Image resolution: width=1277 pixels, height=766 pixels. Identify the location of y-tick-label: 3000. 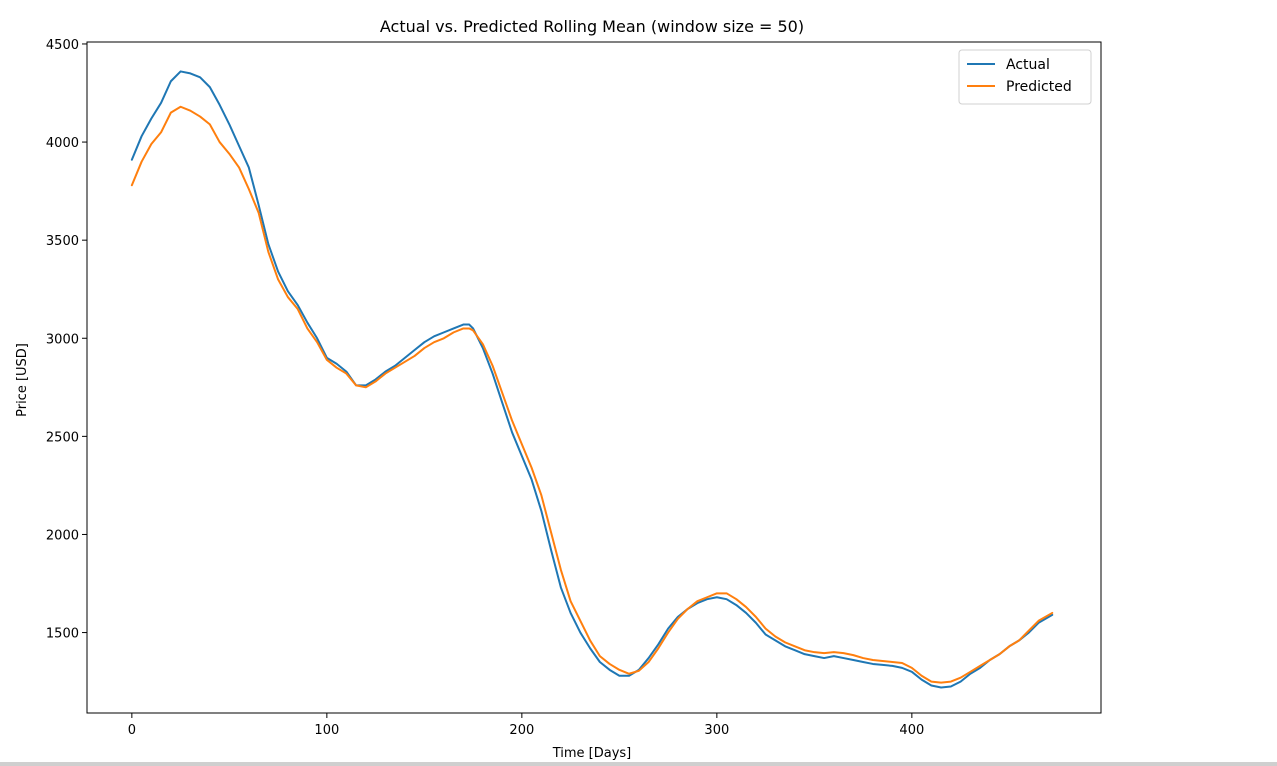
(62, 339).